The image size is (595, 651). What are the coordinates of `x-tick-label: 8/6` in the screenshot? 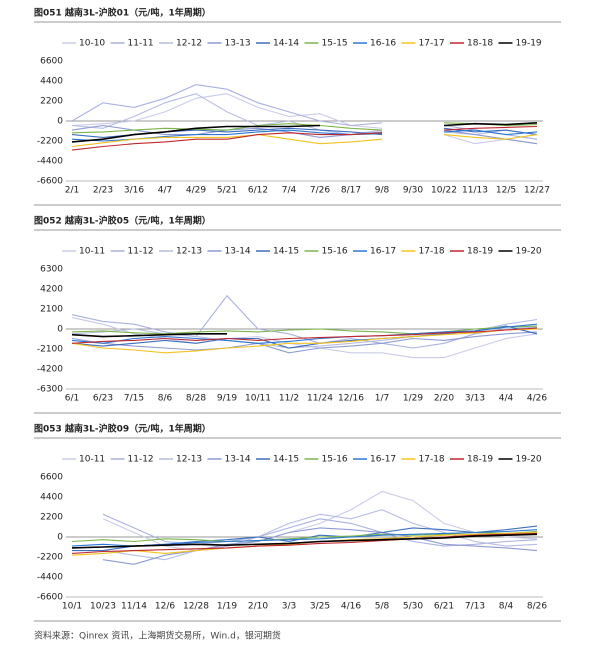 It's located at (165, 399).